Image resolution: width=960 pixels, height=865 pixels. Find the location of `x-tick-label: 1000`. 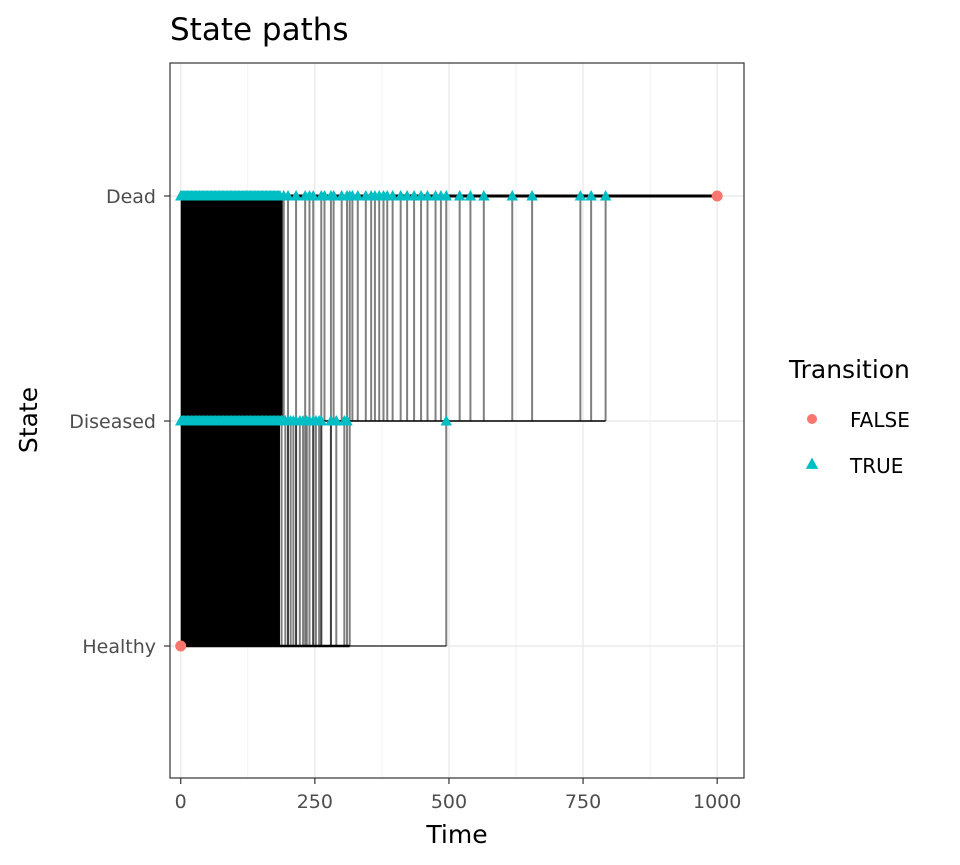

x-tick-label: 1000 is located at coordinates (717, 802).